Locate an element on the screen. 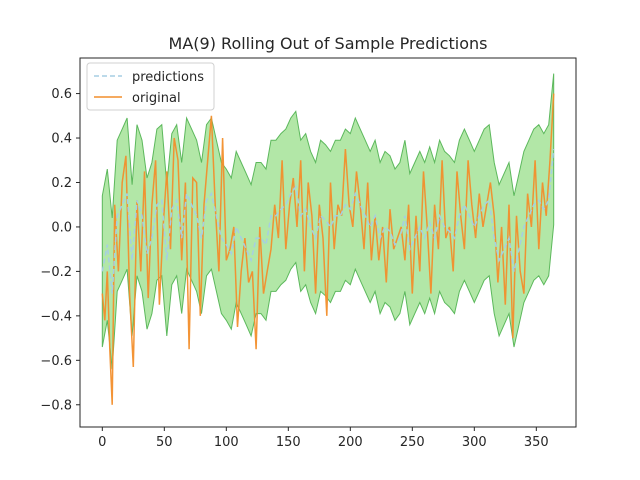 The height and width of the screenshot is (480, 640). y-tick-label: −0.8 is located at coordinates (56, 405).